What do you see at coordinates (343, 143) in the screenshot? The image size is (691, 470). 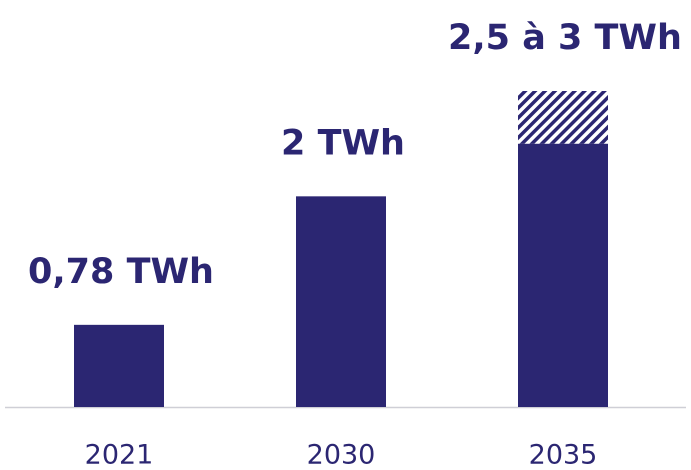 I see `value-label: 2 TWh` at bounding box center [343, 143].